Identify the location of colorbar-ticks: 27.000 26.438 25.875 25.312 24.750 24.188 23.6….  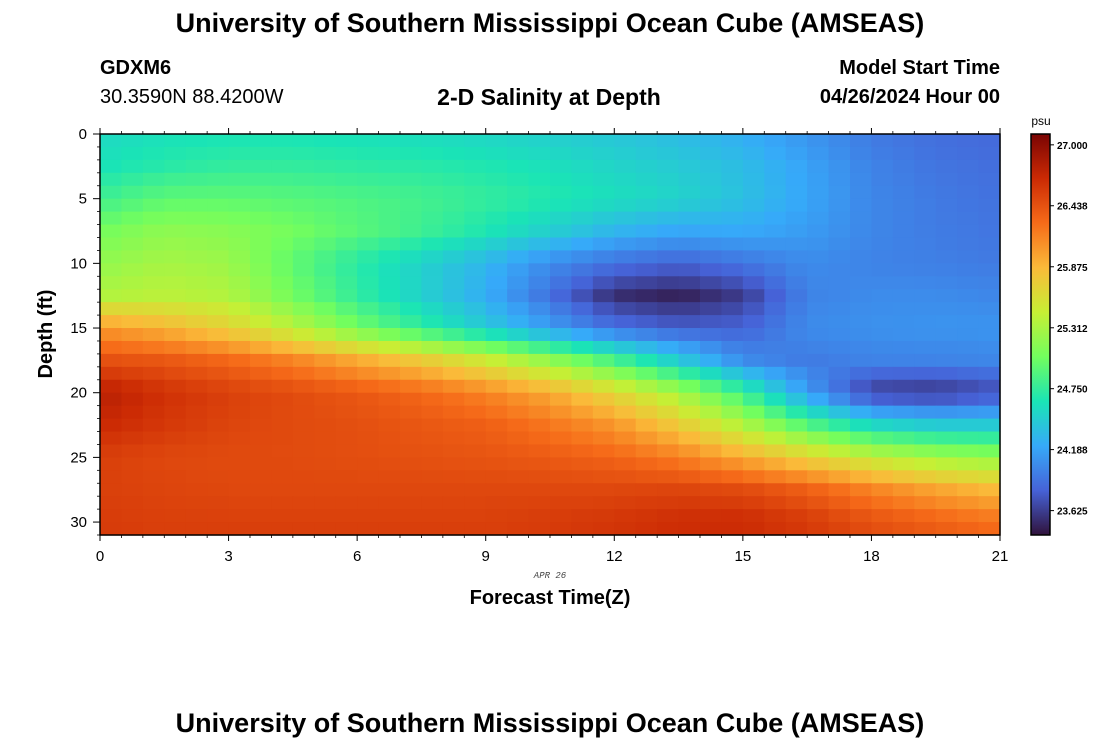
(1069, 329).